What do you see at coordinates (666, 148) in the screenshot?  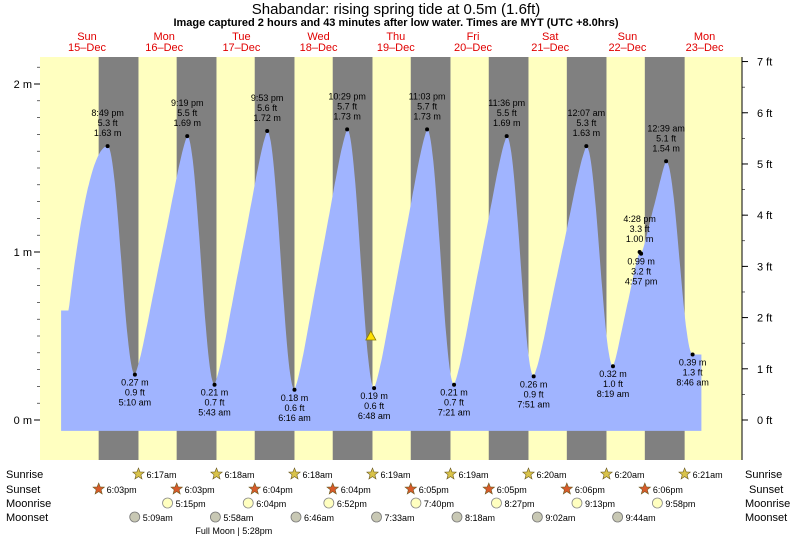 I see `tide-label-text: 1.54 m` at bounding box center [666, 148].